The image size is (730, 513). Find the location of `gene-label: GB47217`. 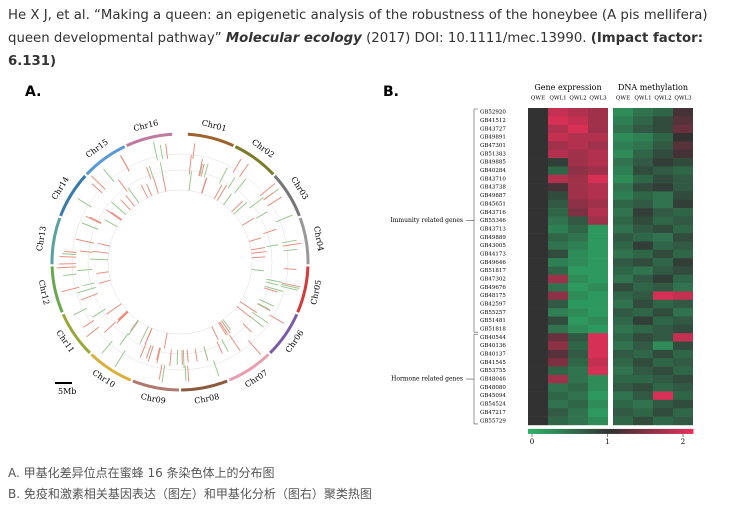

gene-label: GB47217 is located at coordinates (493, 413).